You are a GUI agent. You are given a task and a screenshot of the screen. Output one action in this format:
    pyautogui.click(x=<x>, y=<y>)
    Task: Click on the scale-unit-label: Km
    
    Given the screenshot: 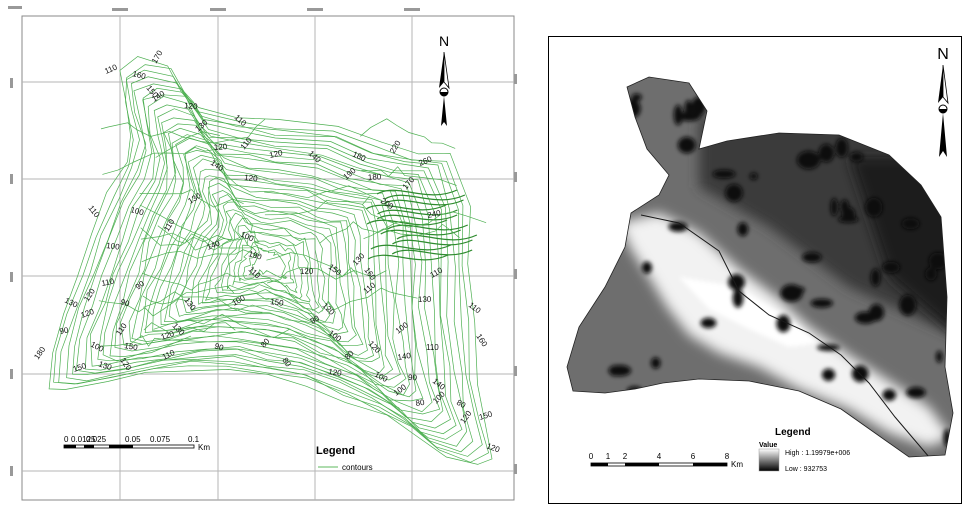 What is the action you would take?
    pyautogui.click(x=204, y=447)
    